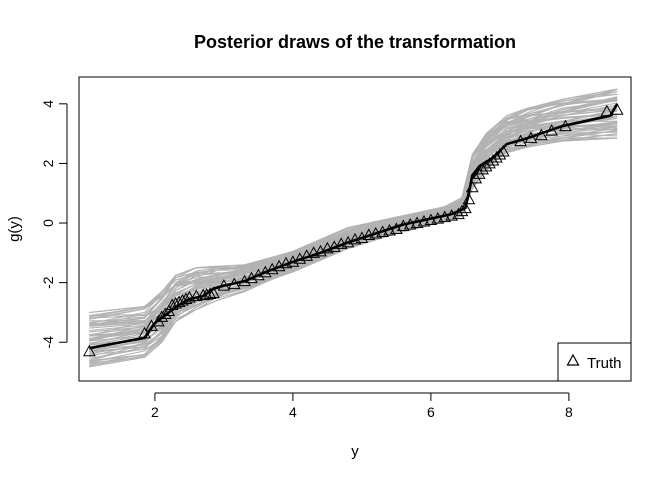  I want to click on y-axis-label: g(y), so click(14, 229).